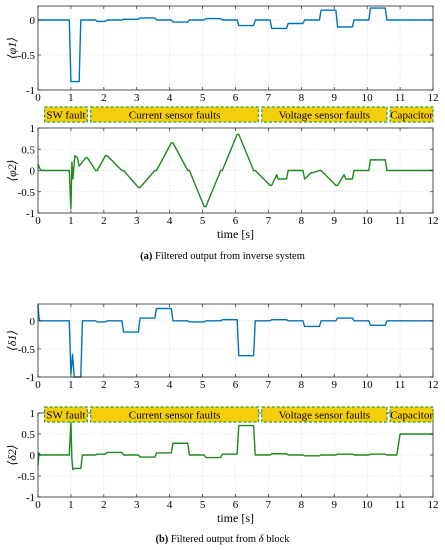 This screenshot has width=445, height=550. Describe the element at coordinates (12, 48) in the screenshot. I see `y-axis-label: ⟨φ1⟩` at that location.